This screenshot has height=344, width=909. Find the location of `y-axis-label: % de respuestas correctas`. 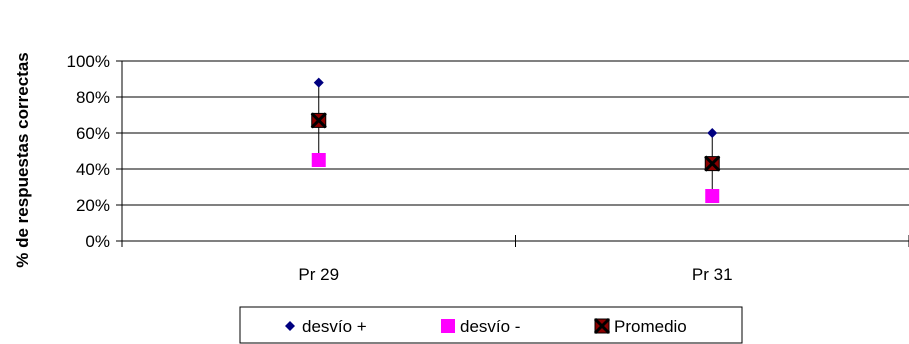

y-axis-label: % de respuestas correctas is located at coordinates (22, 159).